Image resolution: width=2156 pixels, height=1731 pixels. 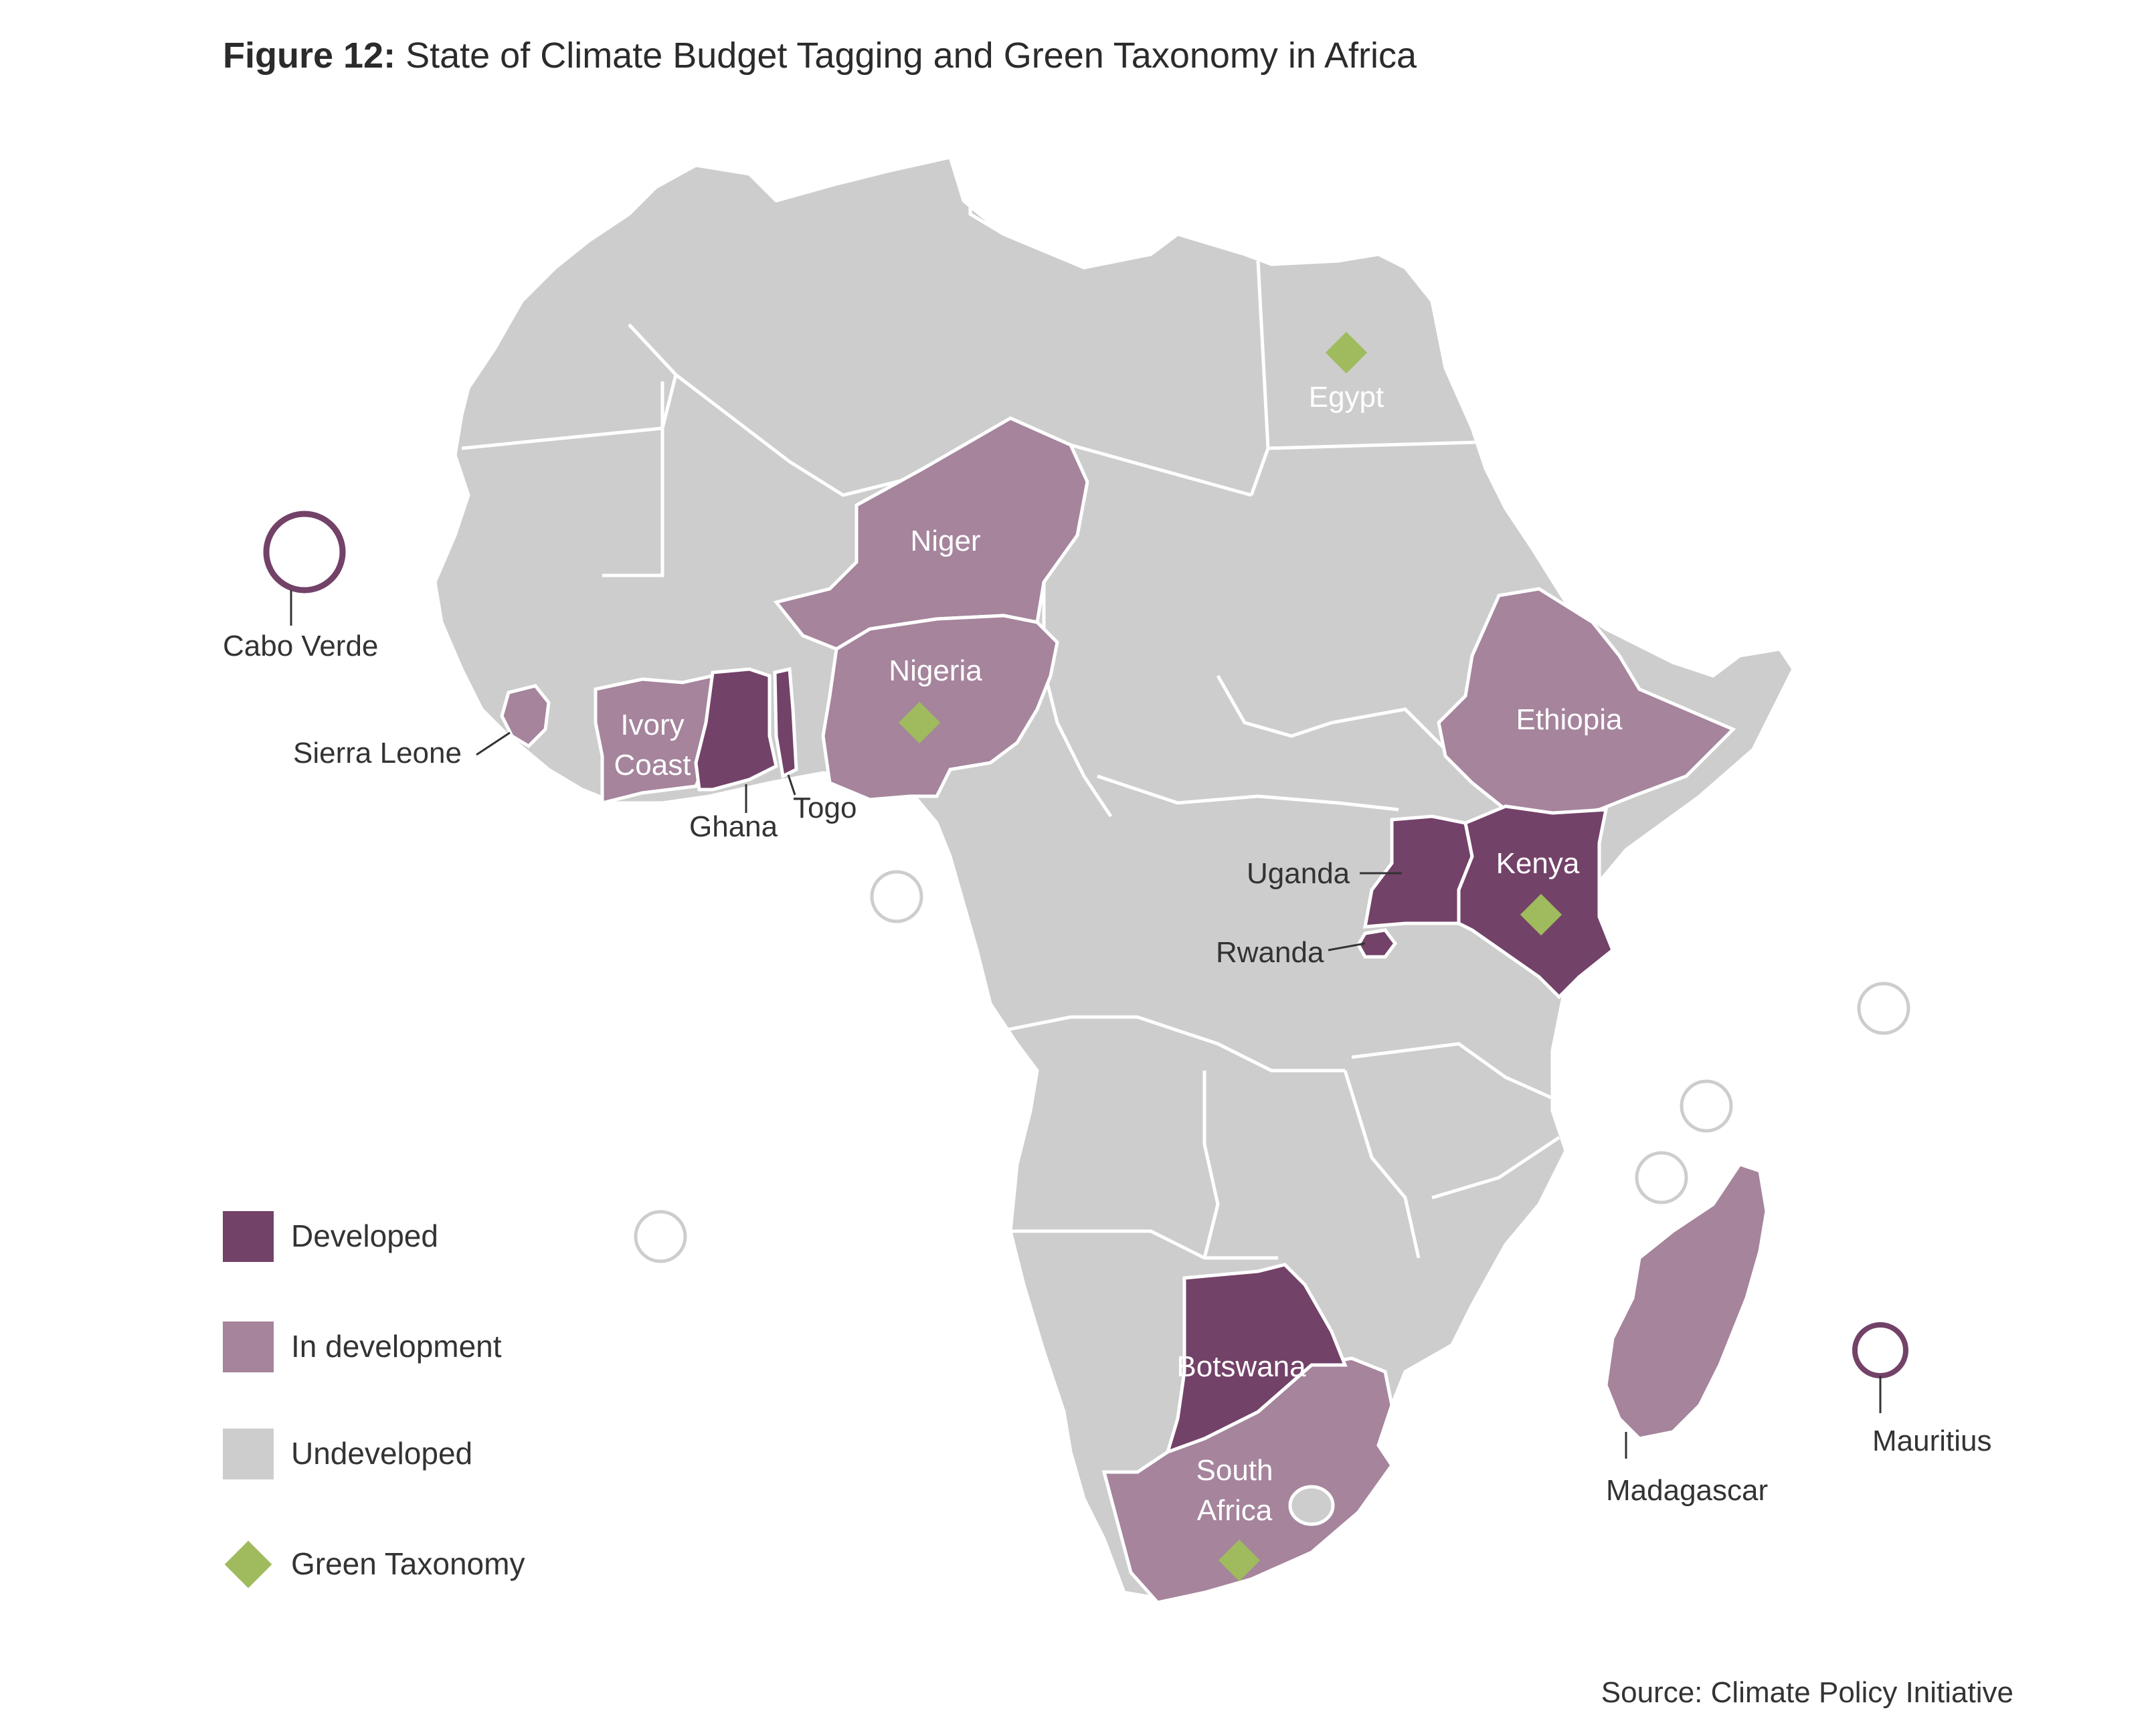 What do you see at coordinates (300, 646) in the screenshot?
I see `label-cabo-verde: Cabo Verde` at bounding box center [300, 646].